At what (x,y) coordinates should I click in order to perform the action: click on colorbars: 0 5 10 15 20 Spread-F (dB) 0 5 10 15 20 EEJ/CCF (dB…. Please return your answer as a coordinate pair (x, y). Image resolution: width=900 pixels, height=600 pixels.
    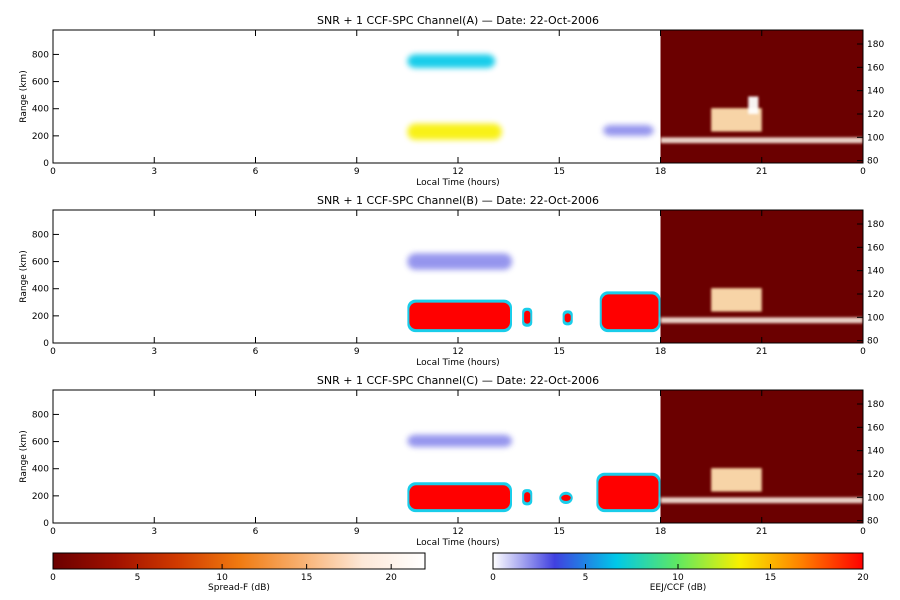
    Looking at the image, I should click on (459, 572).